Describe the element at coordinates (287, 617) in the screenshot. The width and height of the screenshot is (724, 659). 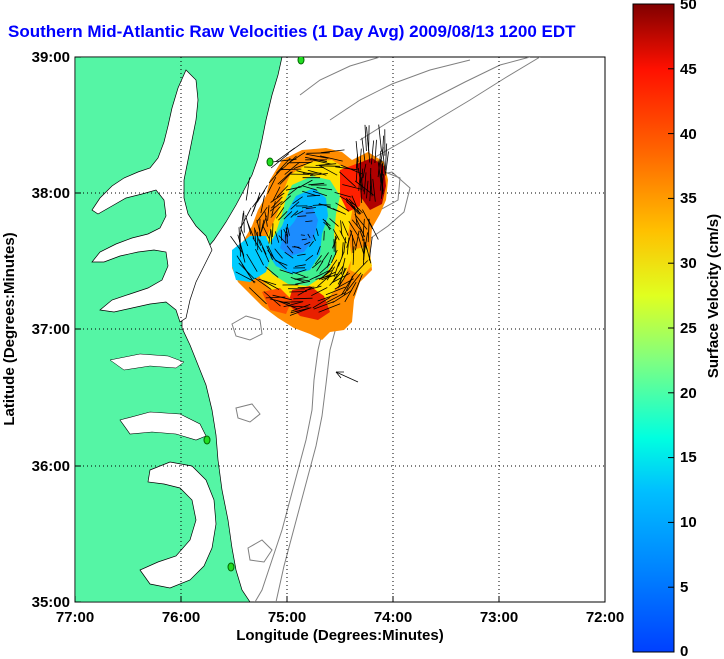
I see `x-tick-label: 75:00` at that location.